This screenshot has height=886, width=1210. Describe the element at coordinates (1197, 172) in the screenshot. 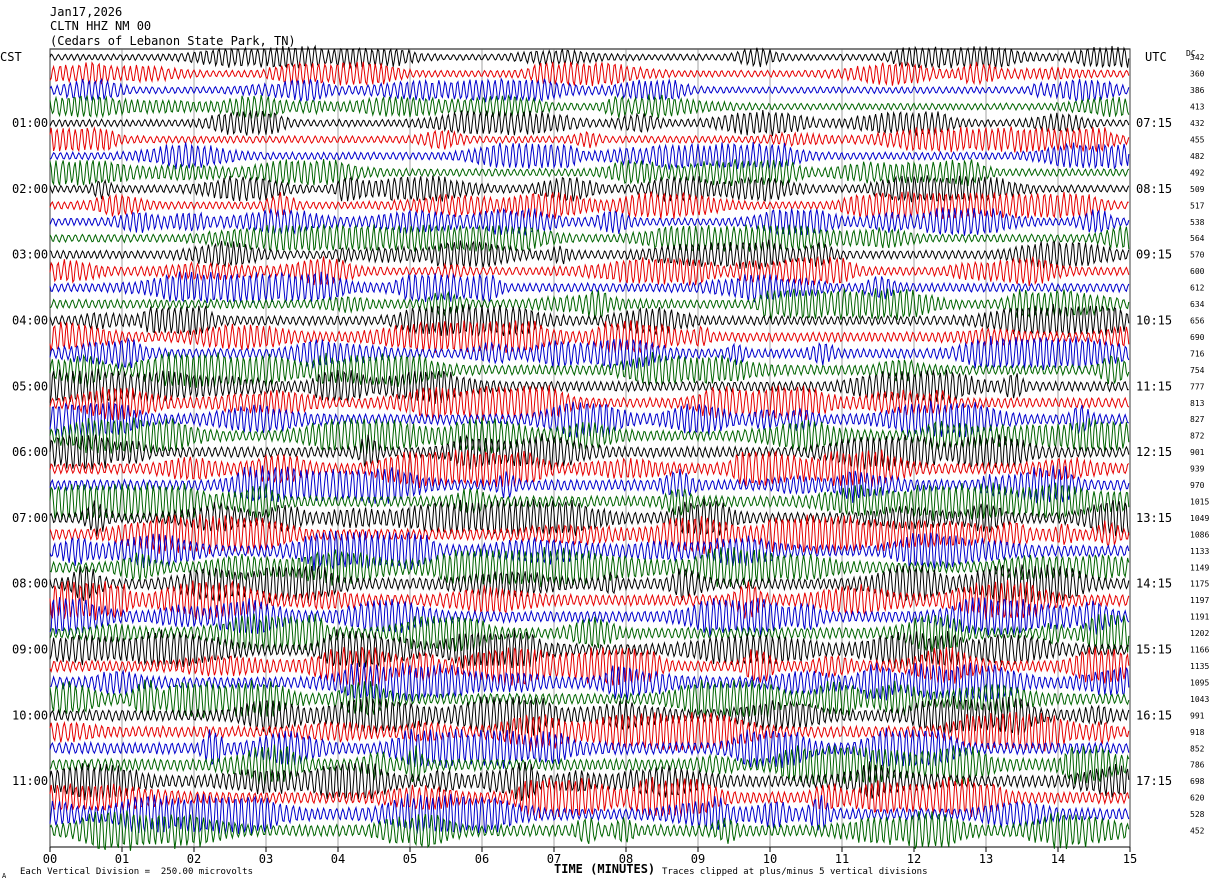

I see `dc-offset-label: 492` at that location.